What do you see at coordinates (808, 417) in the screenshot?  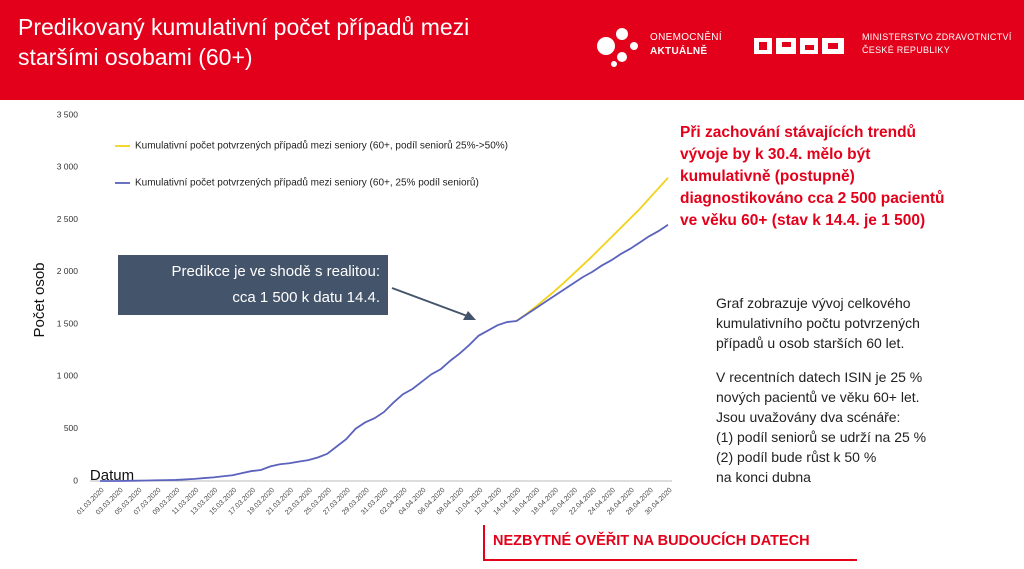 I see `description-line: Jsou uvažovány dva scénáře:` at bounding box center [808, 417].